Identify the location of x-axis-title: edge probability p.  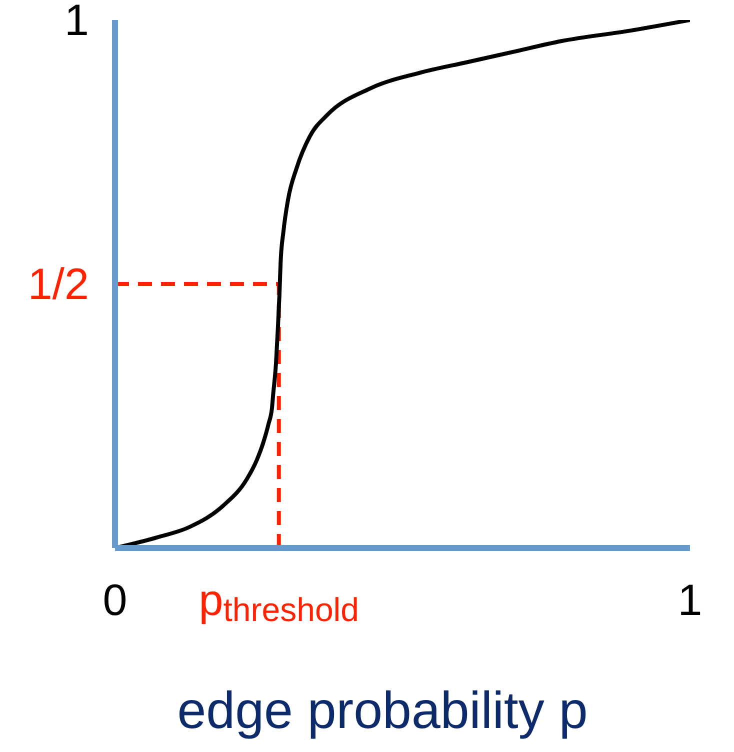
(382, 711).